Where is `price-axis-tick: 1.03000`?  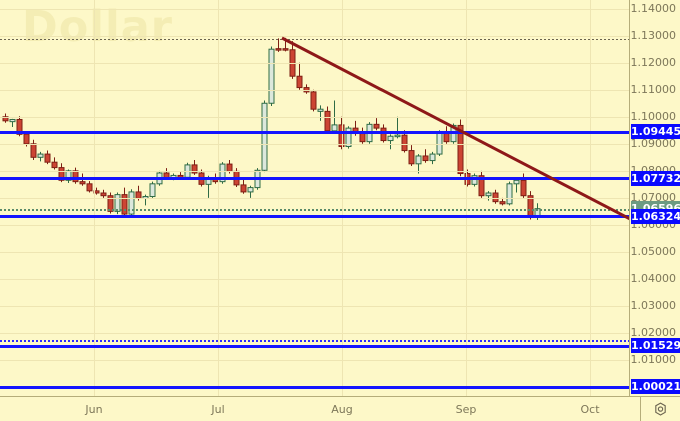
price-axis-tick: 1.03000 is located at coordinates (653, 305).